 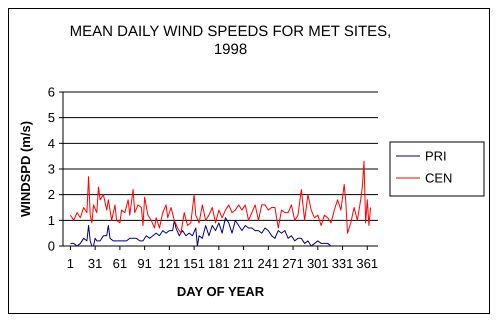 What do you see at coordinates (438, 178) in the screenshot?
I see `legend-label: CEN` at bounding box center [438, 178].